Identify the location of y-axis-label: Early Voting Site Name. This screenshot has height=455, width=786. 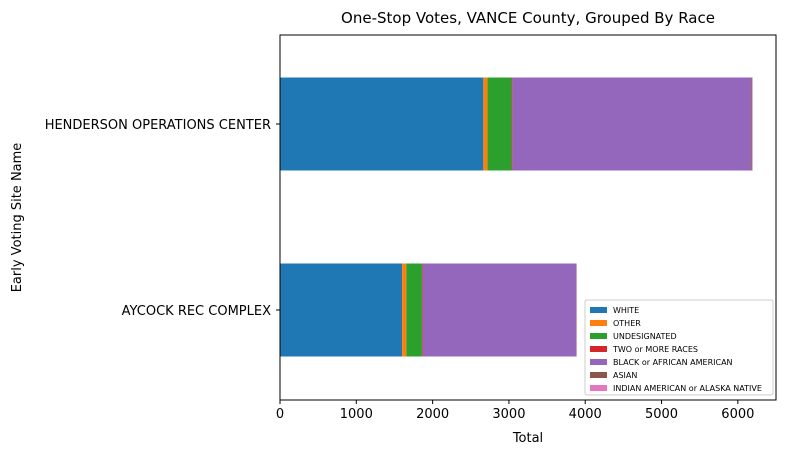
(17, 218).